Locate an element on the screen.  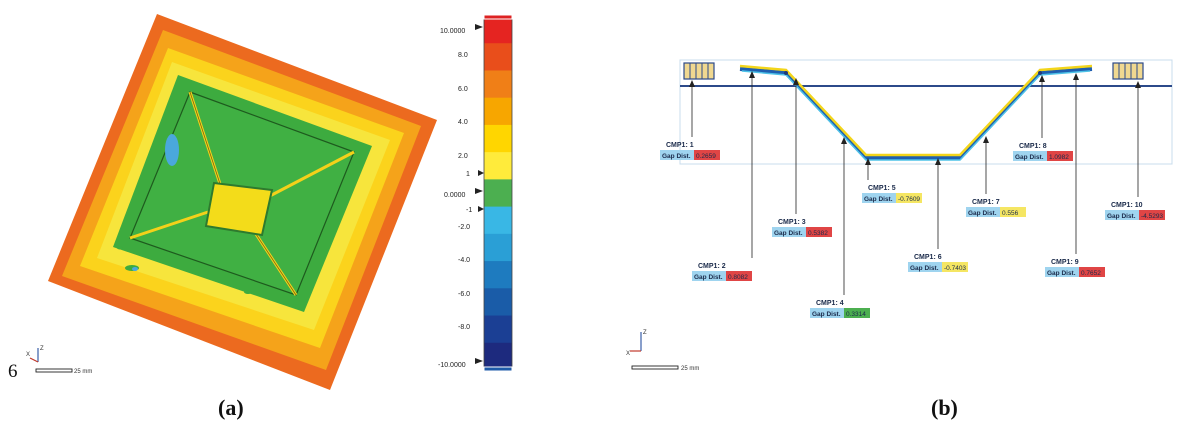
central-boss is located at coordinates (239, 209).